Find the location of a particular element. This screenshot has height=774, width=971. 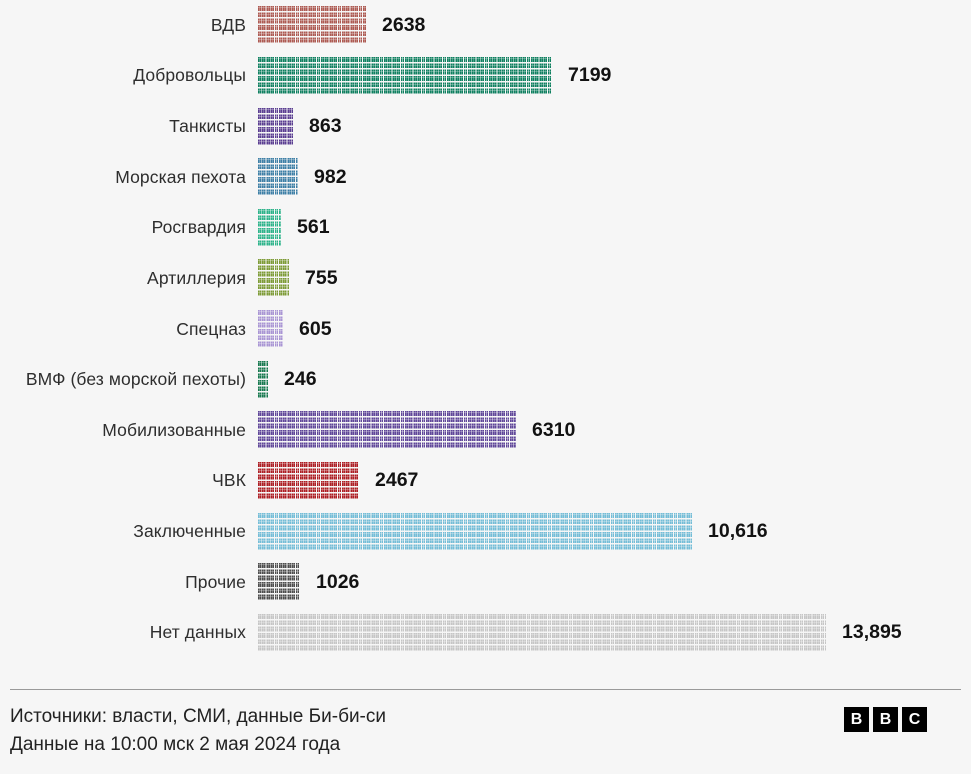

value-label: 755 is located at coordinates (321, 277).